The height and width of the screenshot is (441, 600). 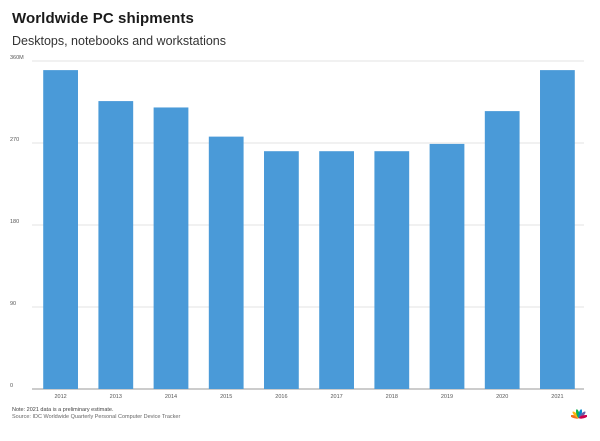 I want to click on bar-2017, so click(x=336, y=270).